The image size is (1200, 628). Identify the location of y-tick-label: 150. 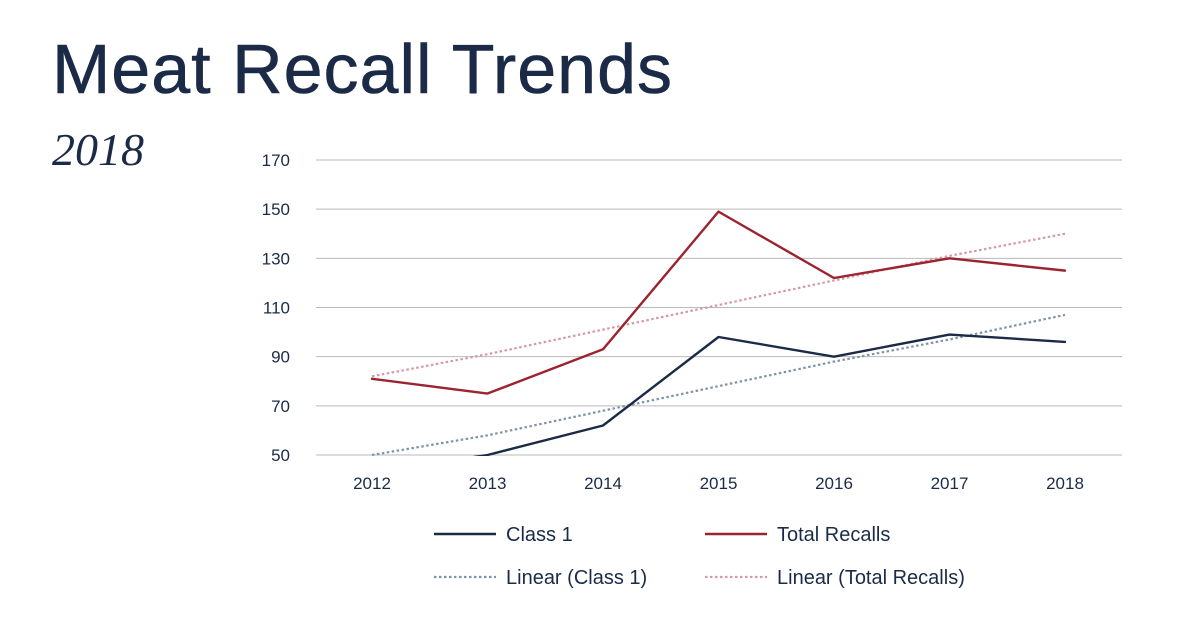
(276, 209).